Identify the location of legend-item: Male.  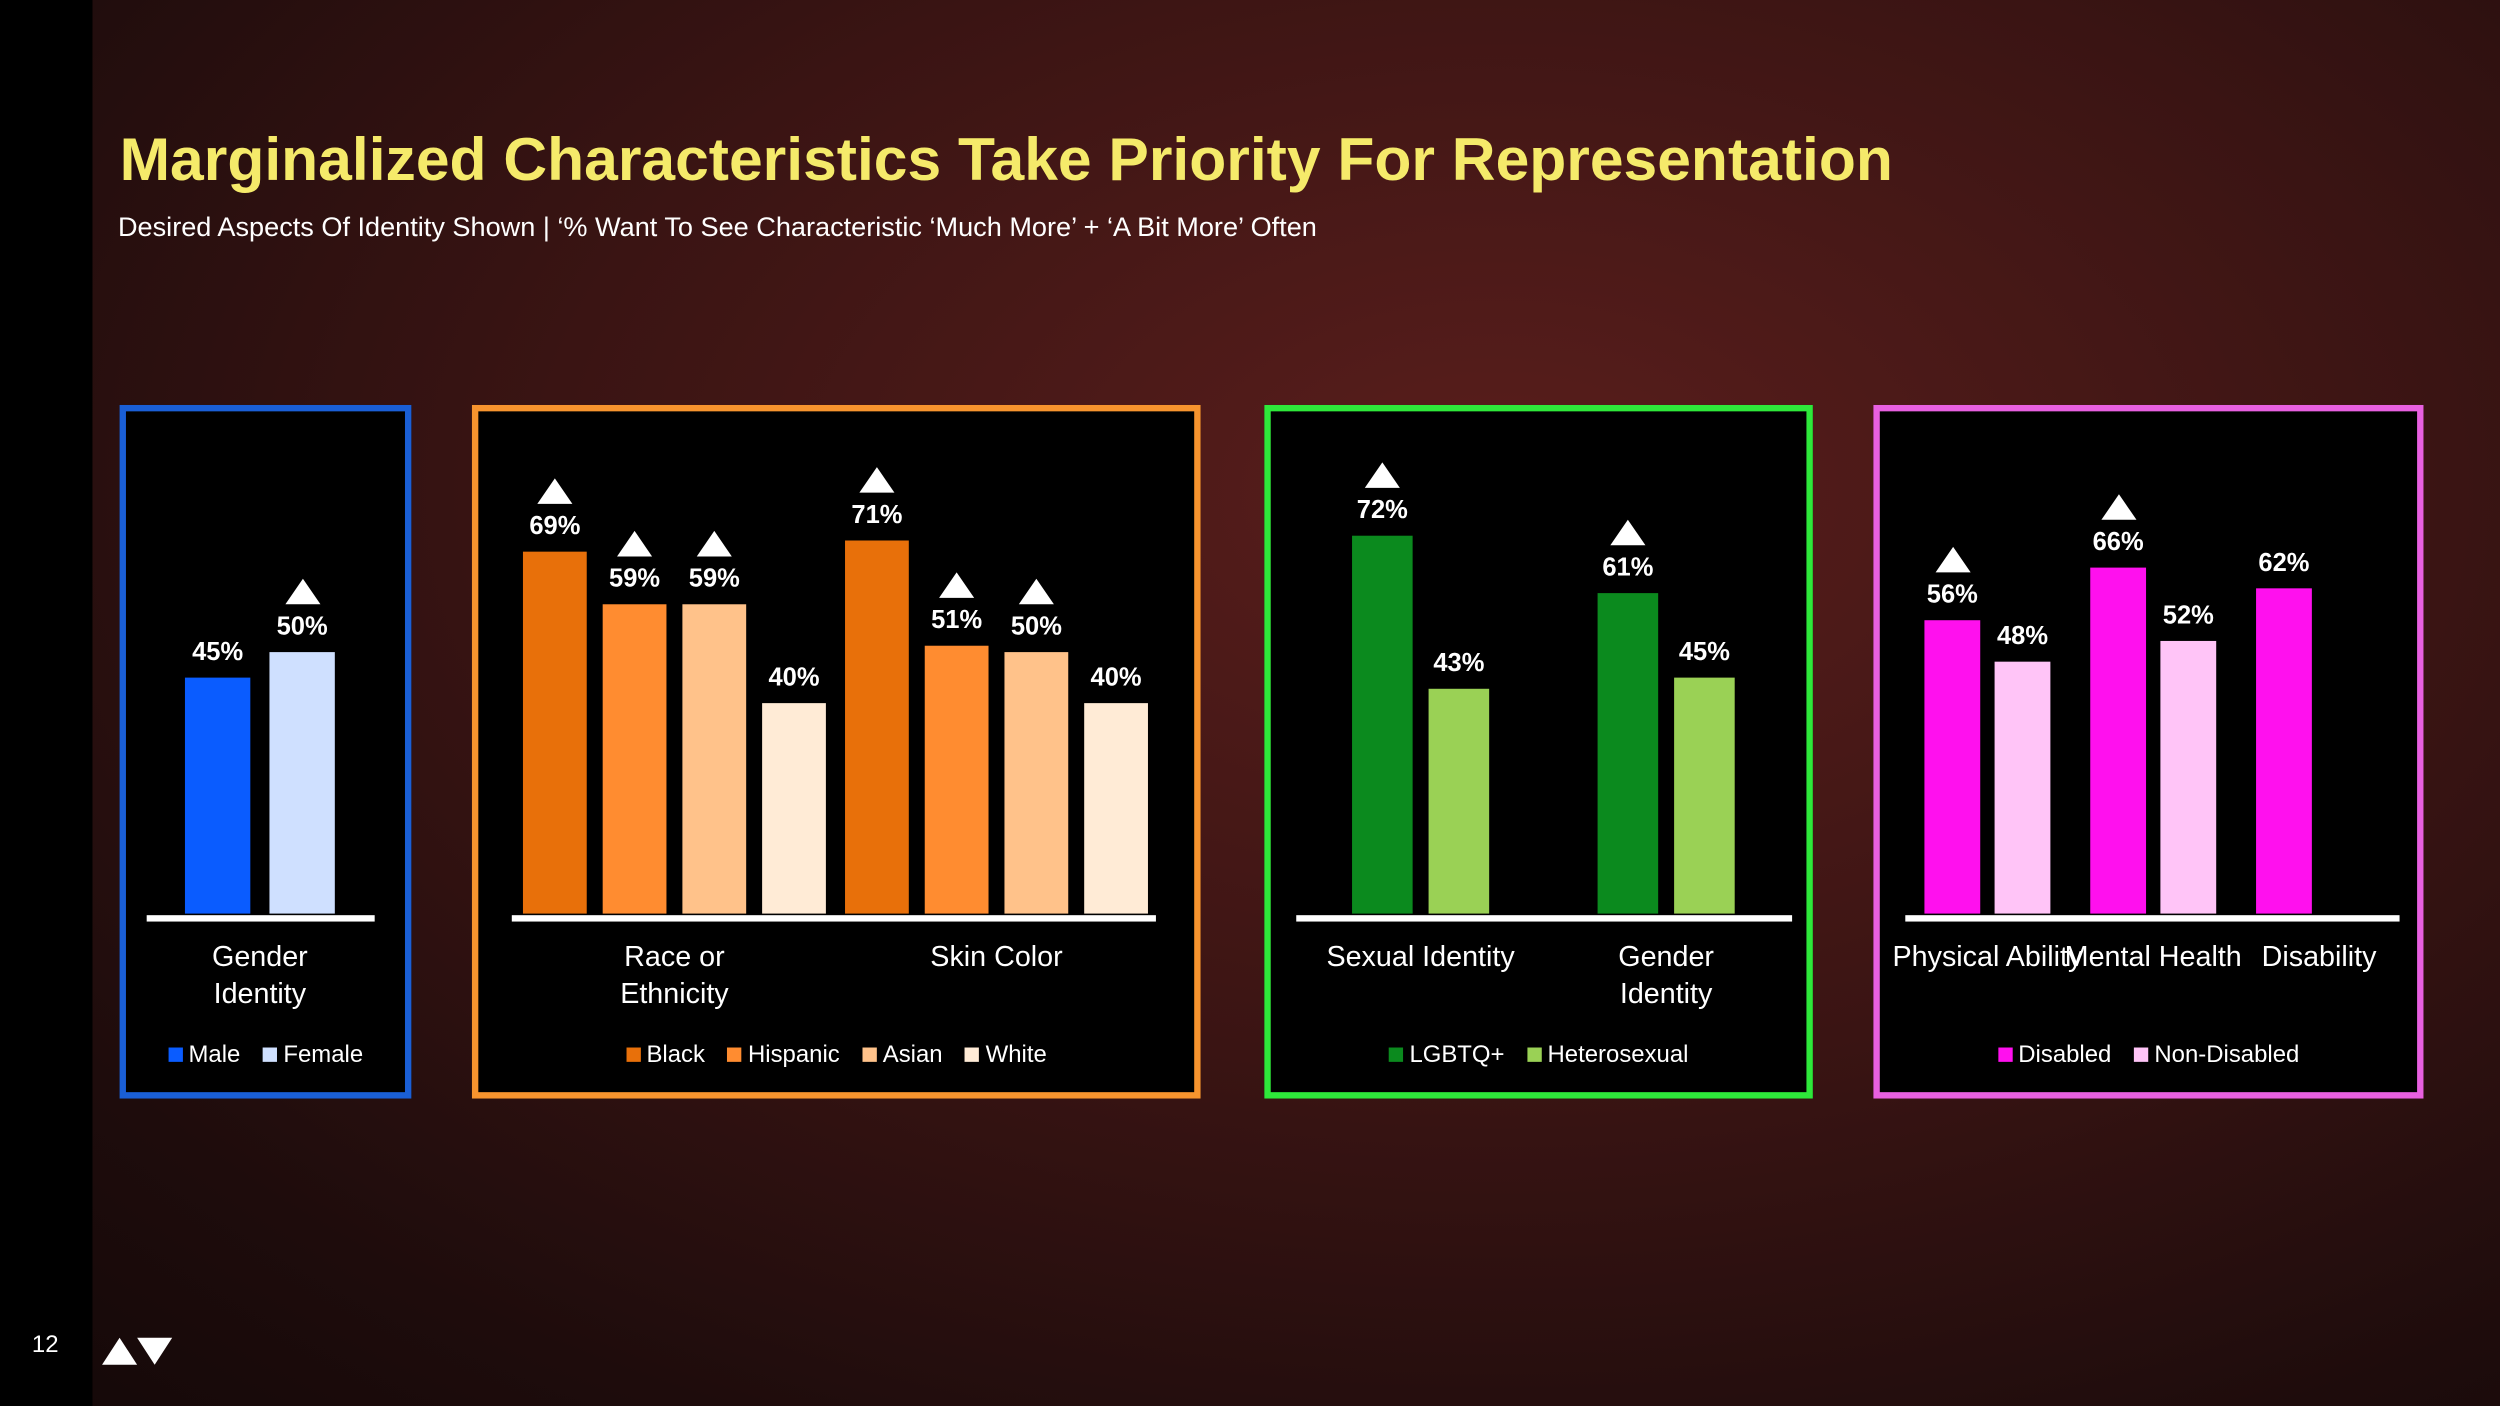
(203, 1054).